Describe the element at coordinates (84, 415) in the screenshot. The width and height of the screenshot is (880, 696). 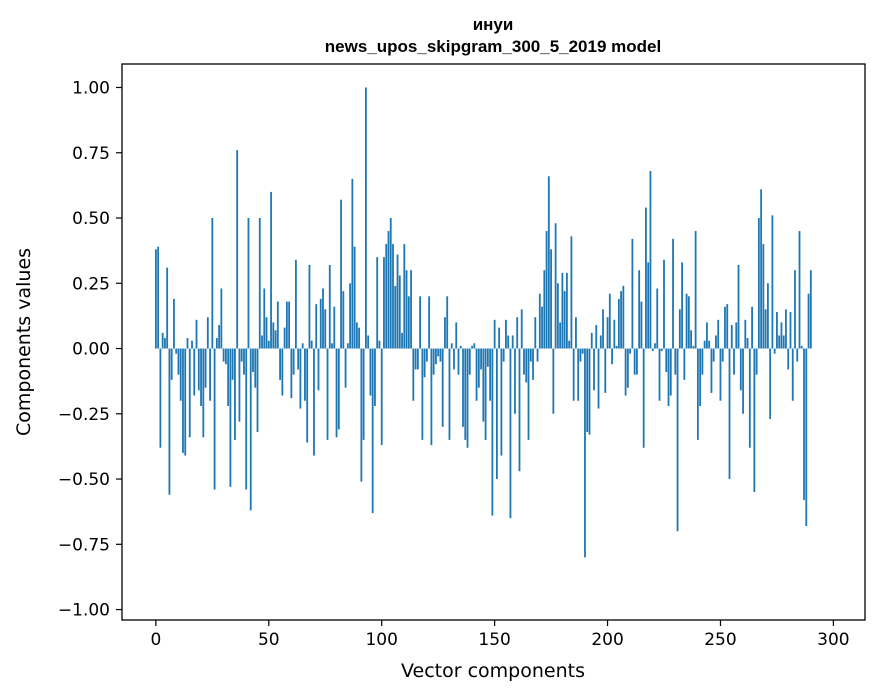
I see `y-tick-label: −0.25` at that location.